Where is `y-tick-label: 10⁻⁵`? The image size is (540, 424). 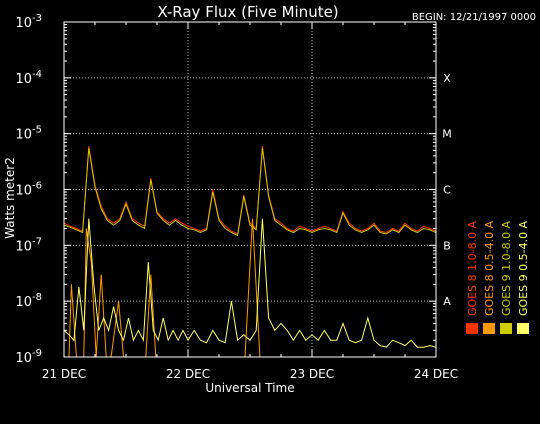 y-tick-label: 10⁻⁵ is located at coordinates (28, 134).